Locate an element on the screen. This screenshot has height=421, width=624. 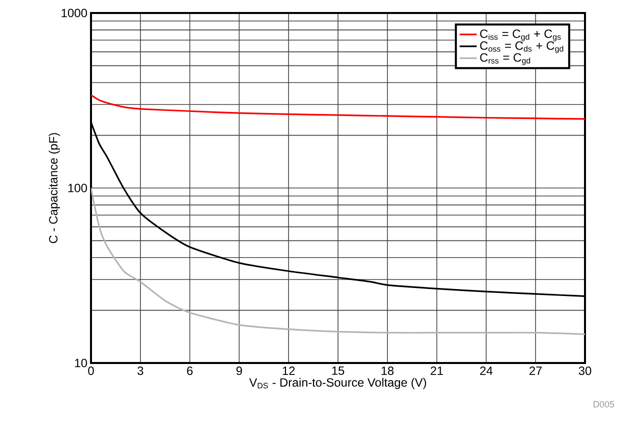
legend-label: C$_{iss}$ = C$_{gd}$ + C$_{gs}$ is located at coordinates (520, 36).